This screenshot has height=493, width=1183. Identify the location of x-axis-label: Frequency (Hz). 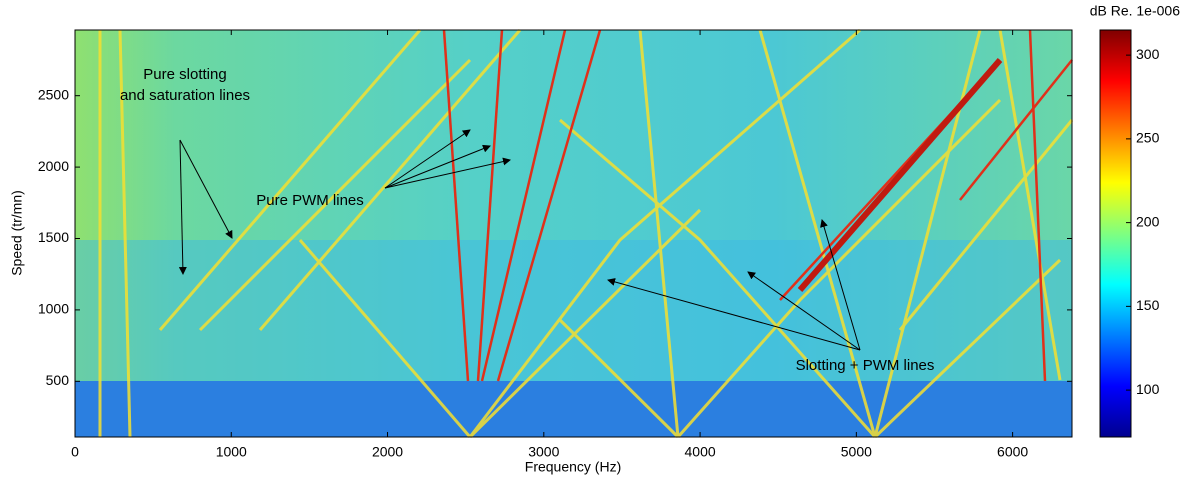
(573, 467).